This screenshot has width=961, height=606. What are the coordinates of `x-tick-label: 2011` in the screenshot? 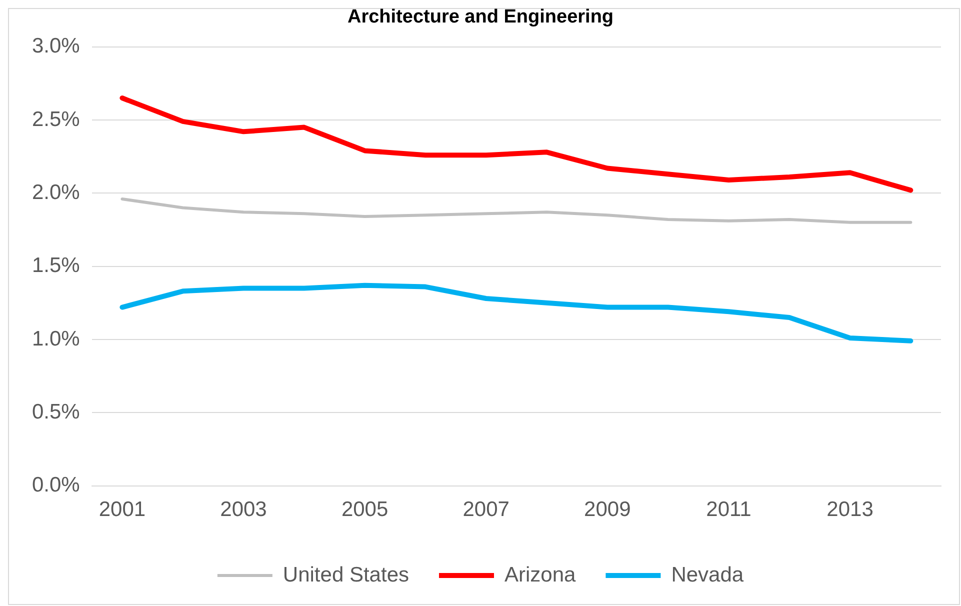 It's located at (729, 510).